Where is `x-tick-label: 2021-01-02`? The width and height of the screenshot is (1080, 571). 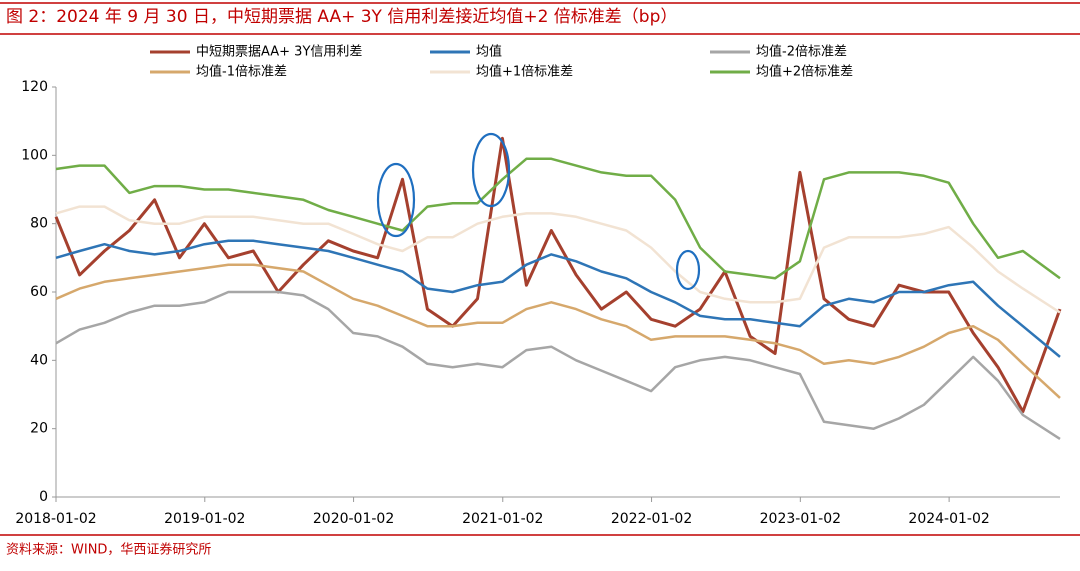
x-tick-label: 2021-01-02 is located at coordinates (502, 519).